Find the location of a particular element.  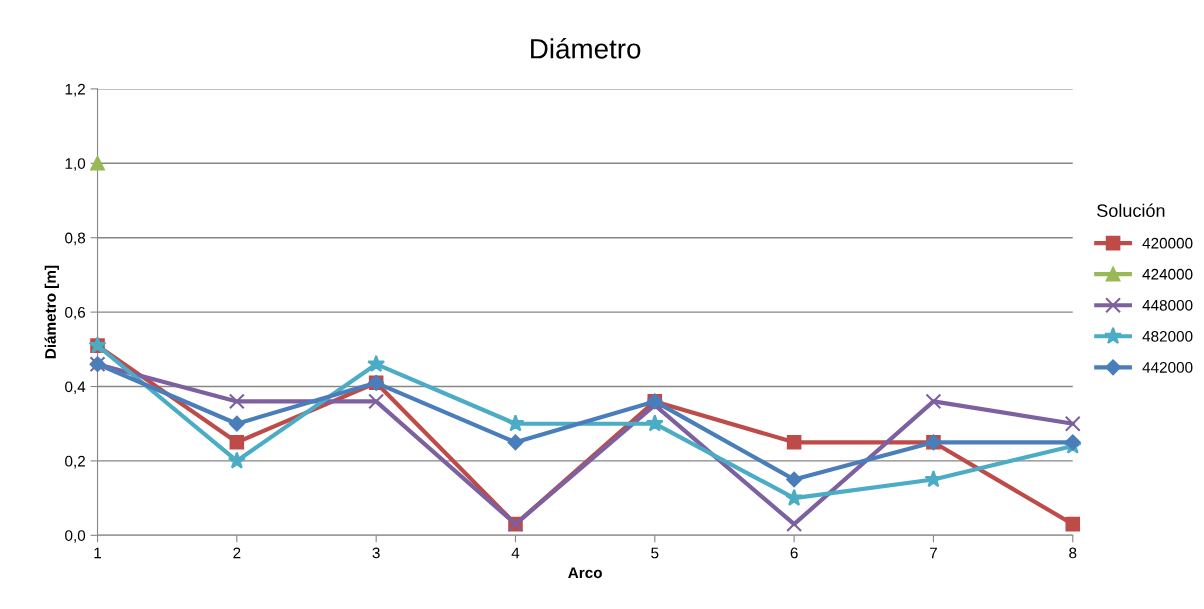

x-tick-label: 4 is located at coordinates (515, 553).